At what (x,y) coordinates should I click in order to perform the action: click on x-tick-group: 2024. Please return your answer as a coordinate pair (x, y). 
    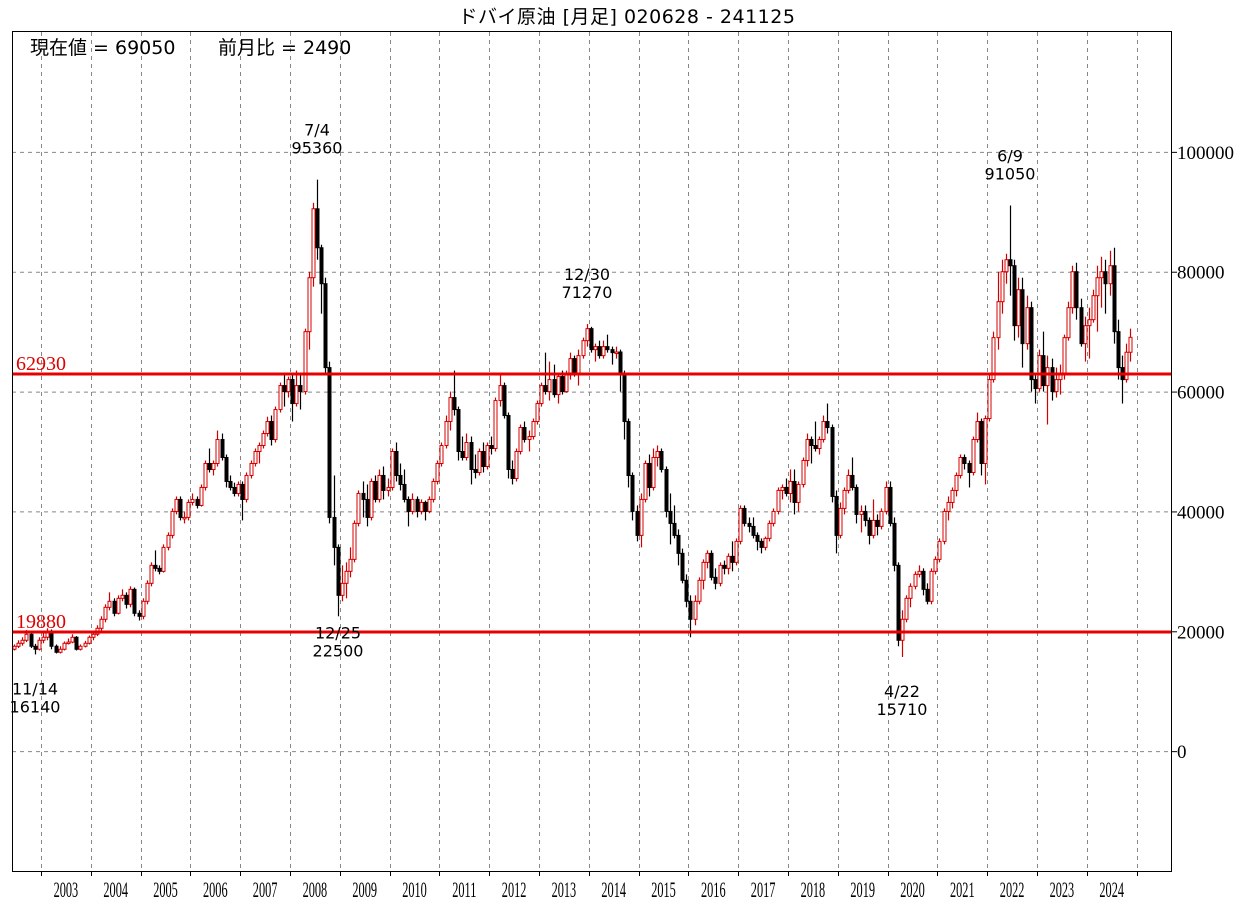
    Looking at the image, I should click on (1111, 889).